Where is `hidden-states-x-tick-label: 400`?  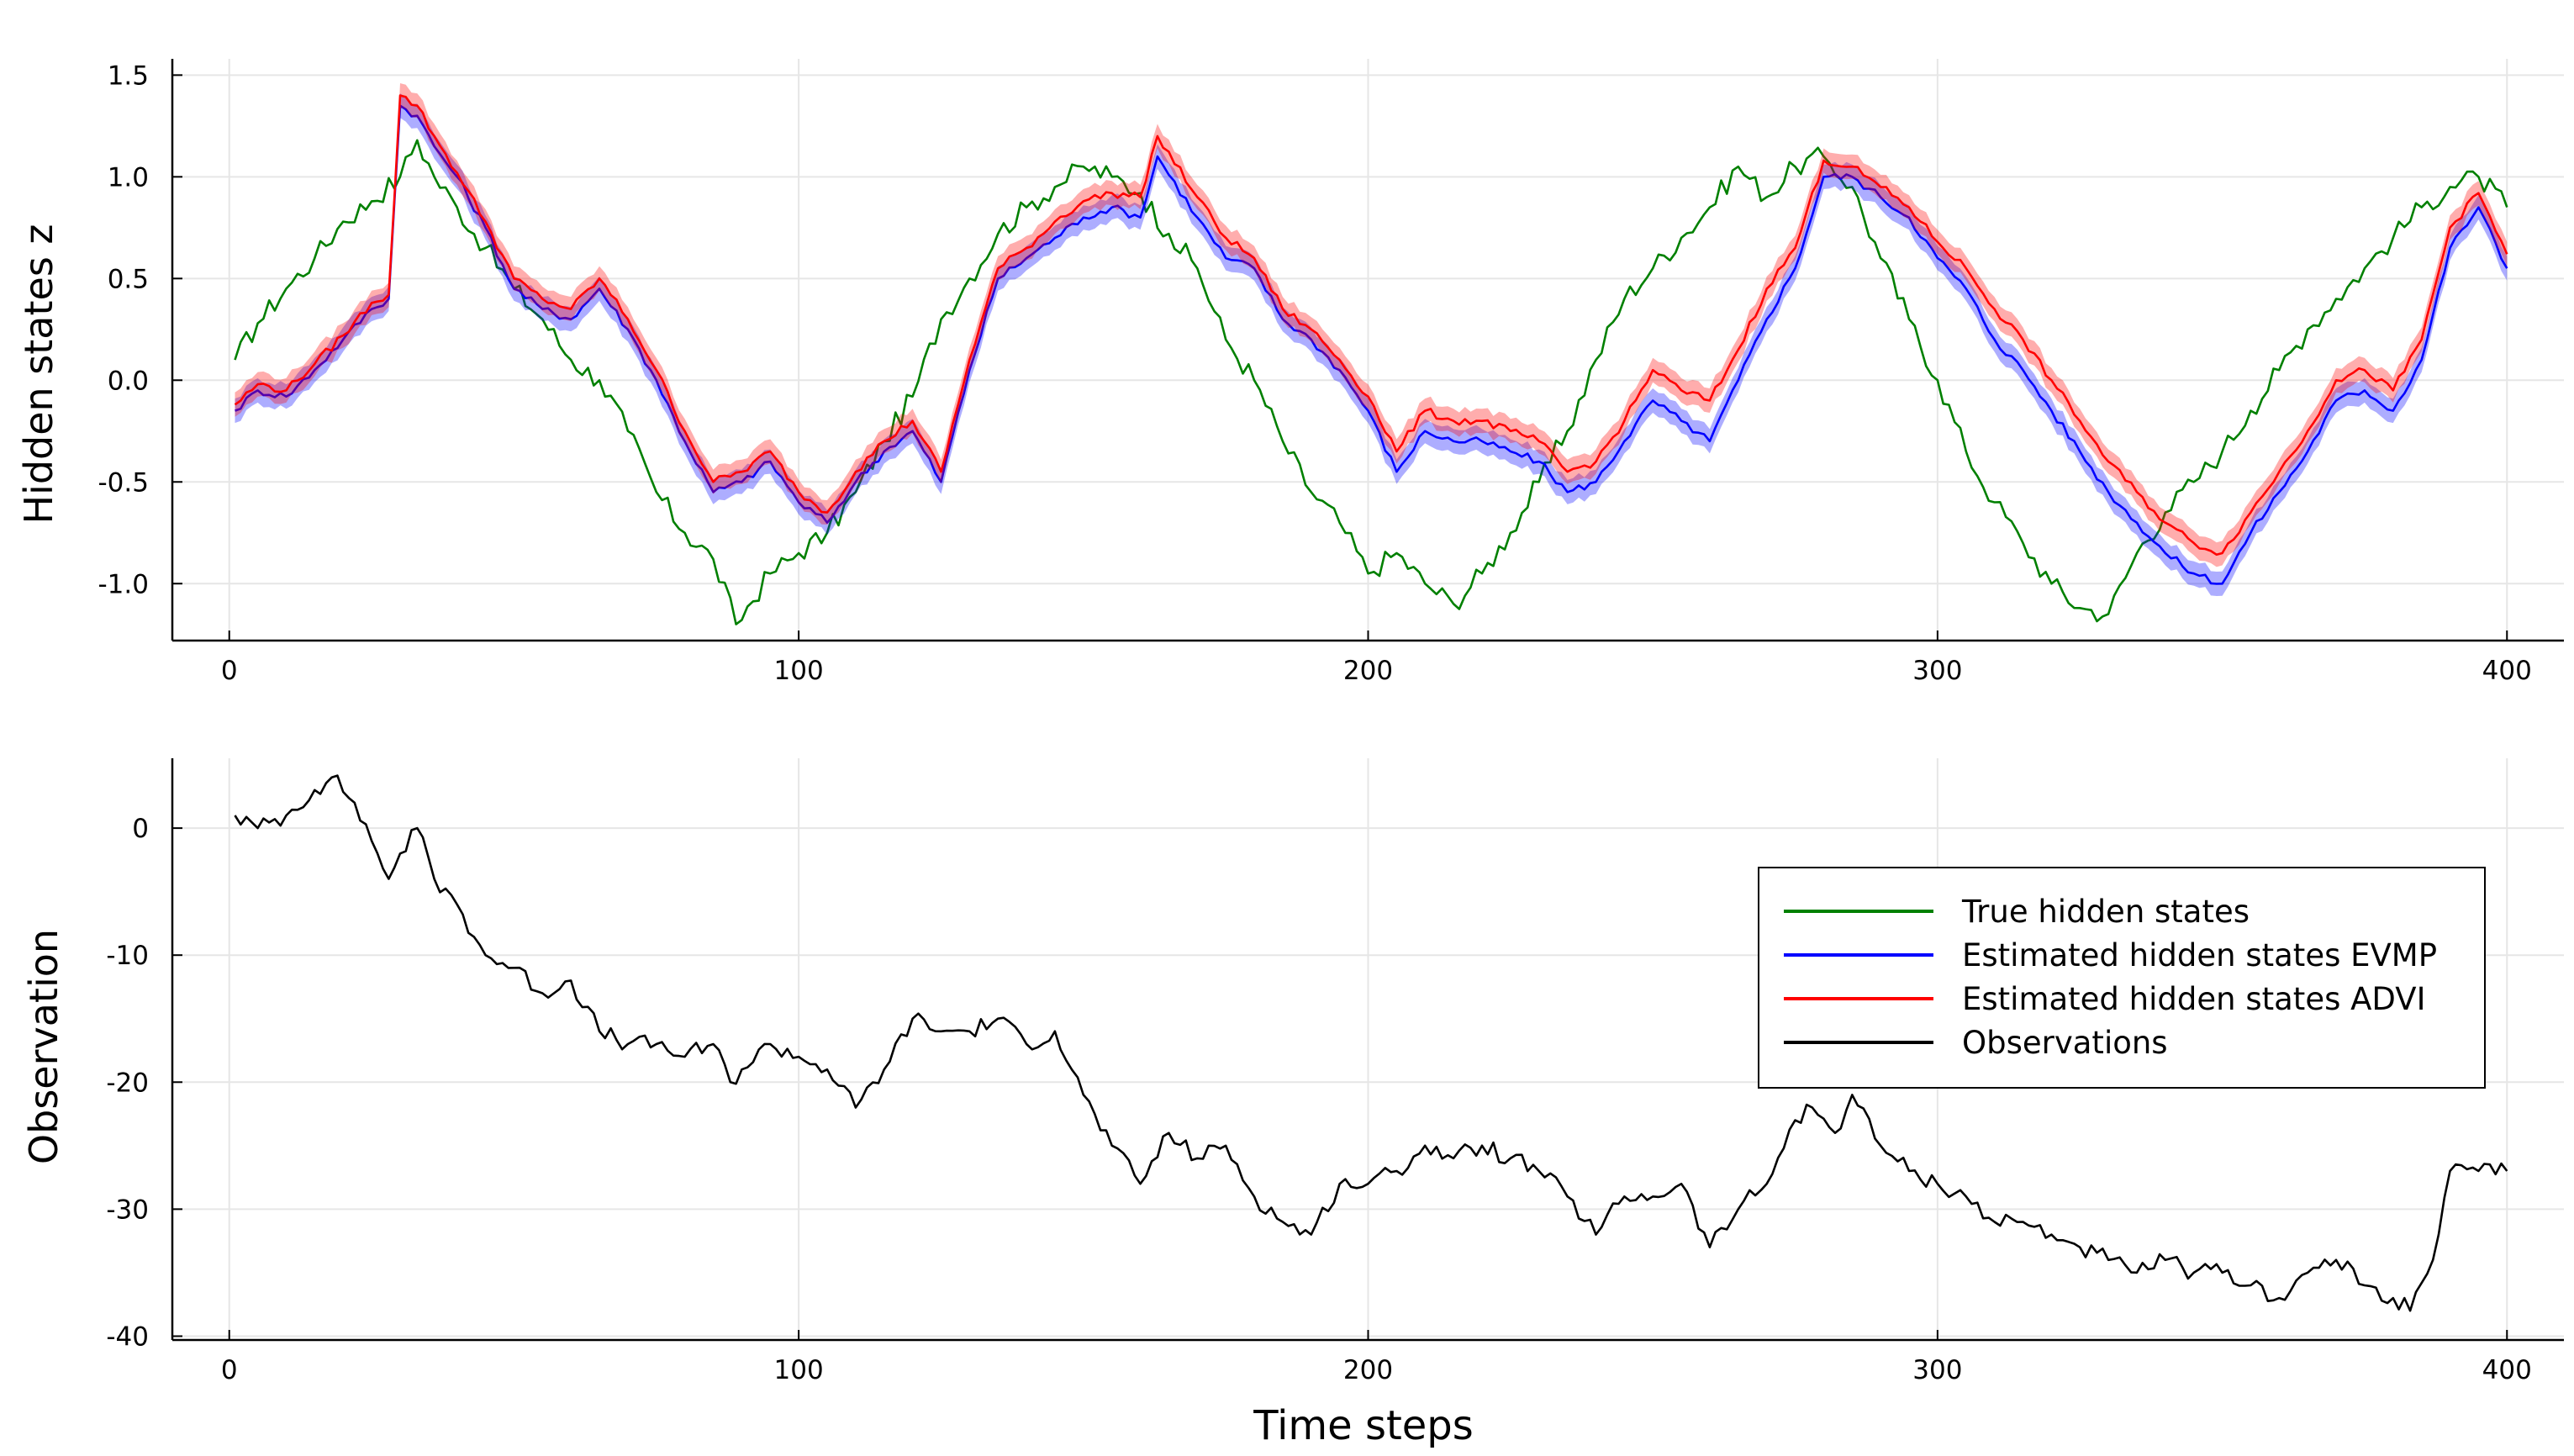
hidden-states-x-tick-label: 400 is located at coordinates (2507, 671).